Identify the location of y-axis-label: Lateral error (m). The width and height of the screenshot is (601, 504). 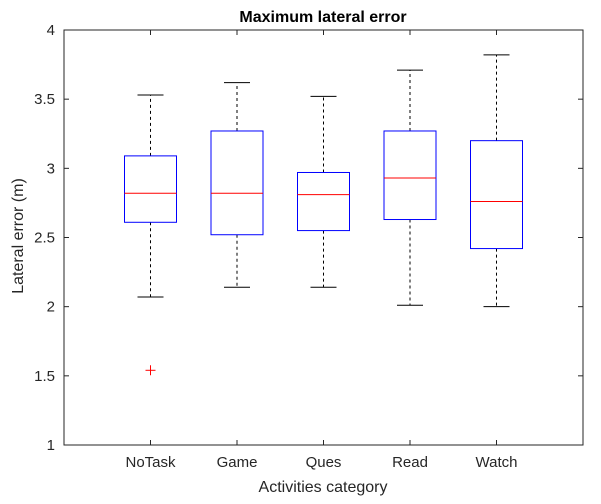
(18, 236).